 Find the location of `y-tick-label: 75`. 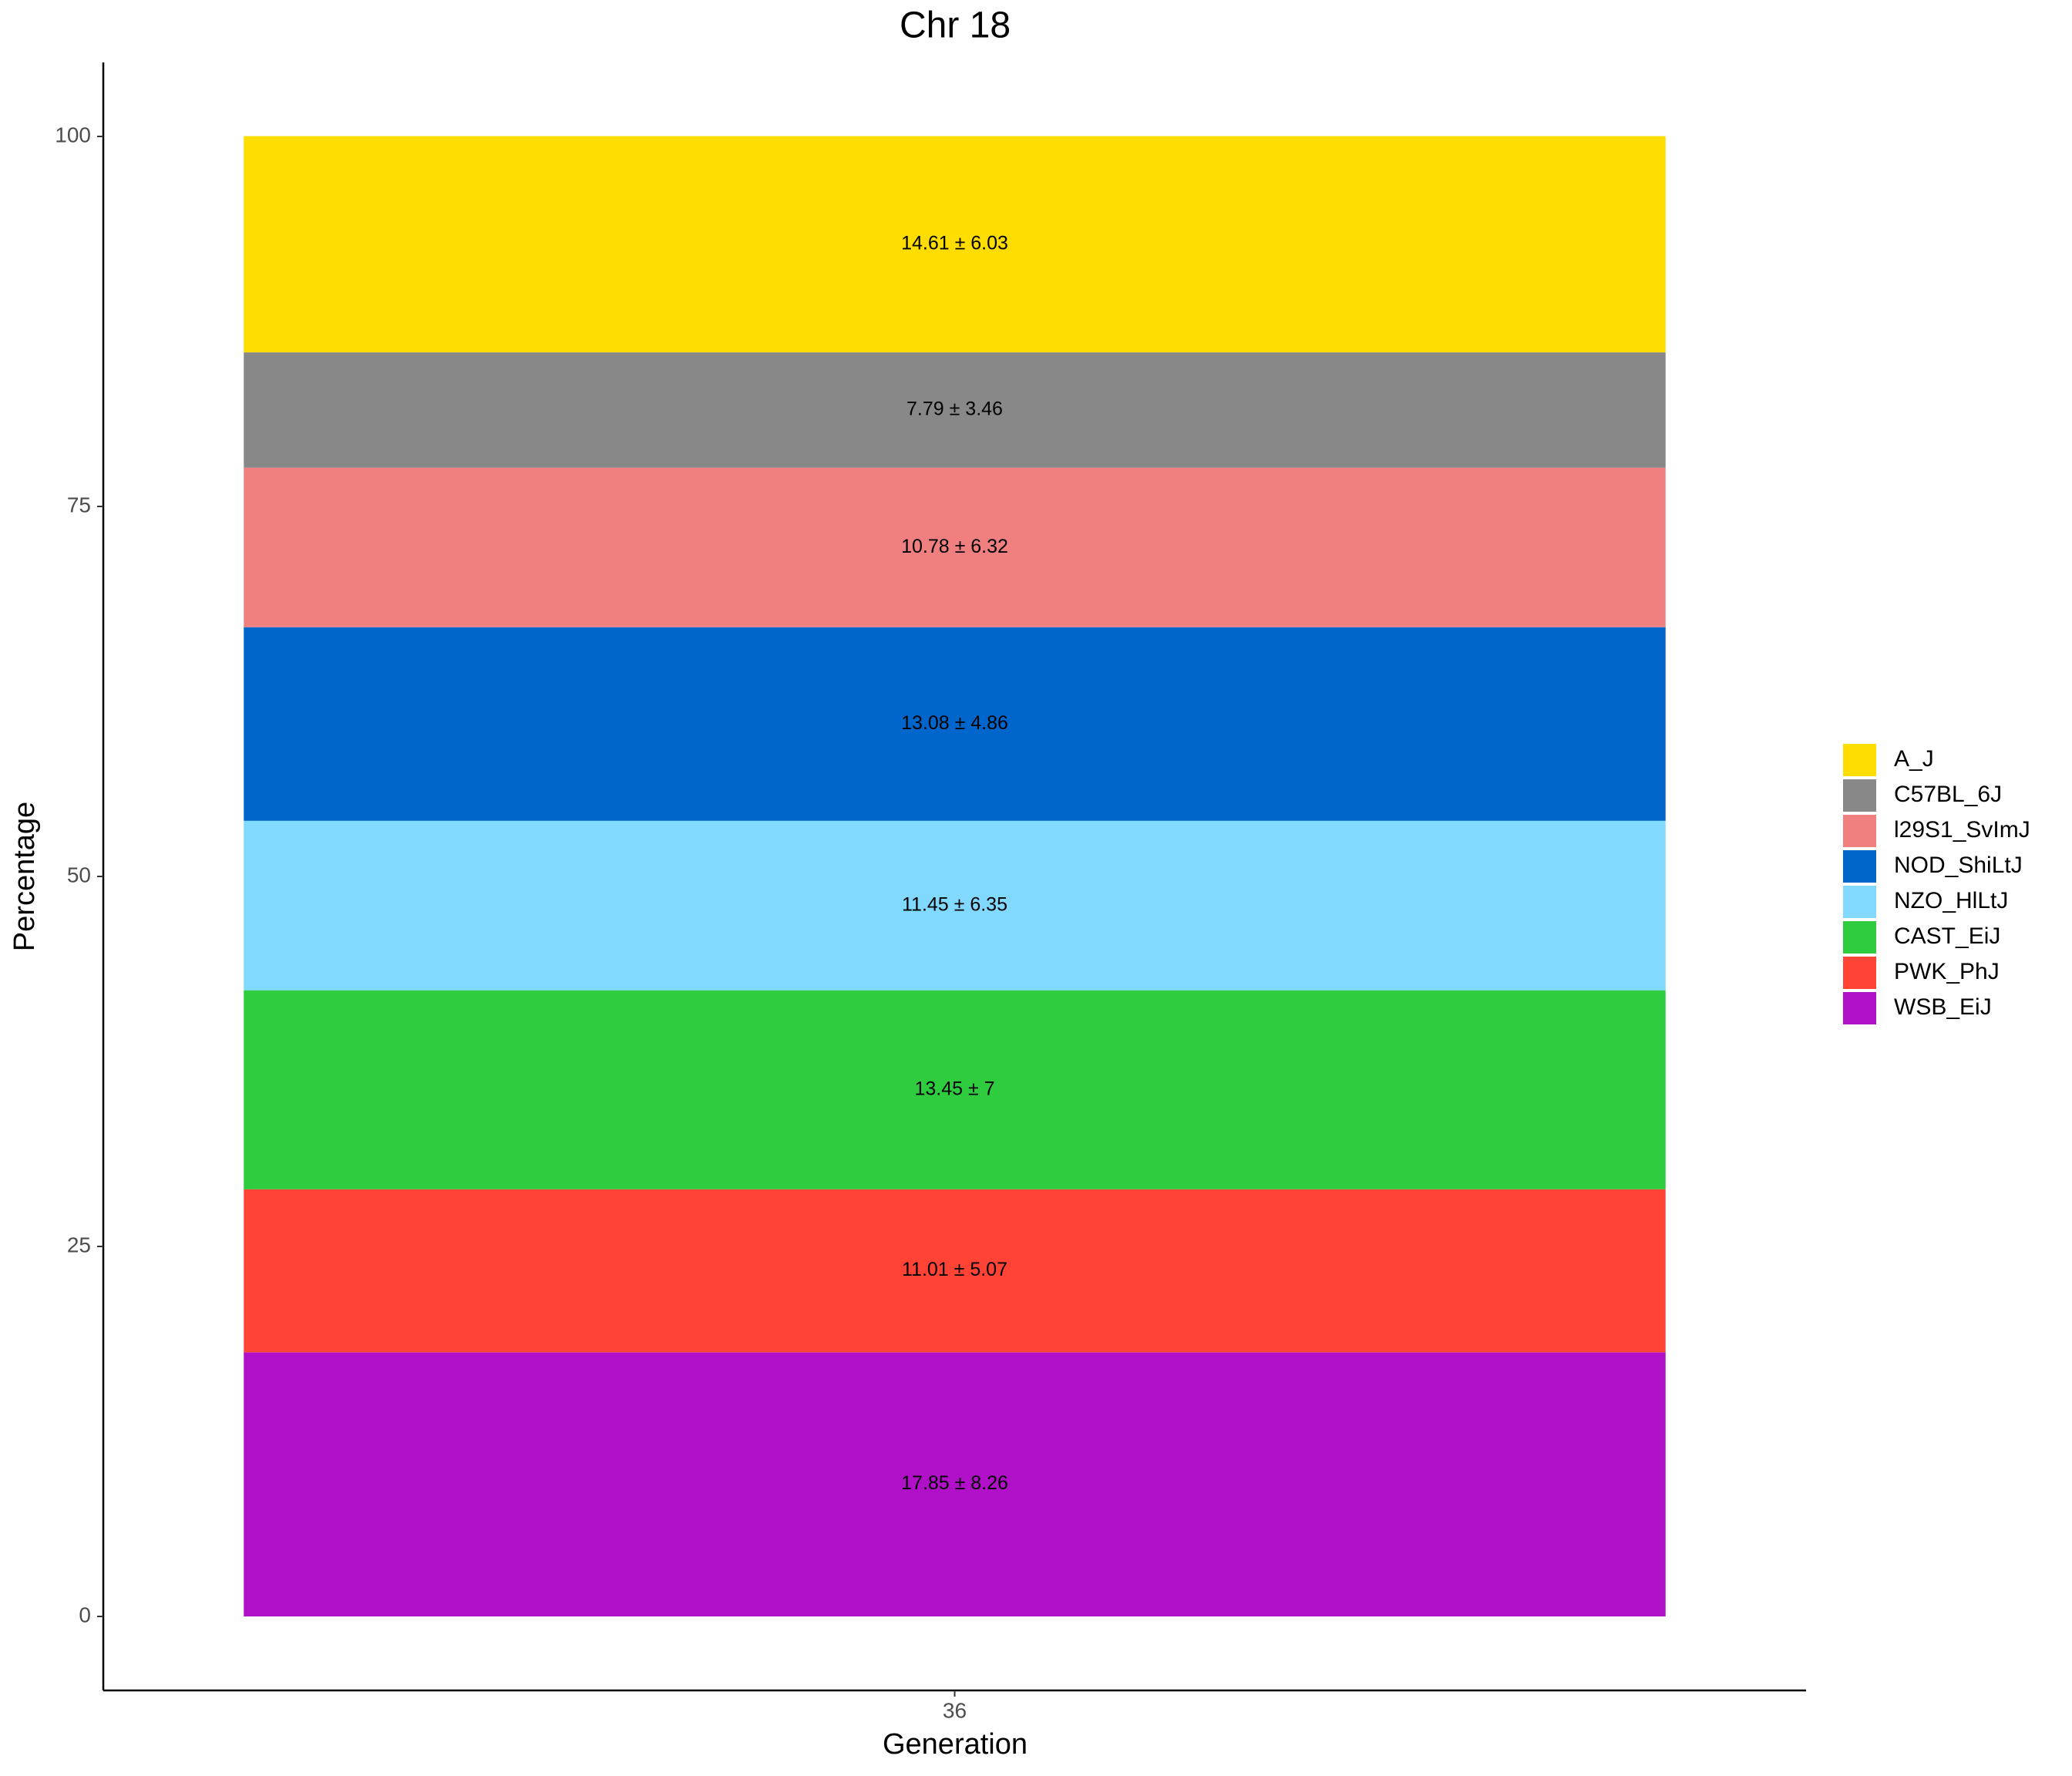

y-tick-label: 75 is located at coordinates (79, 505).